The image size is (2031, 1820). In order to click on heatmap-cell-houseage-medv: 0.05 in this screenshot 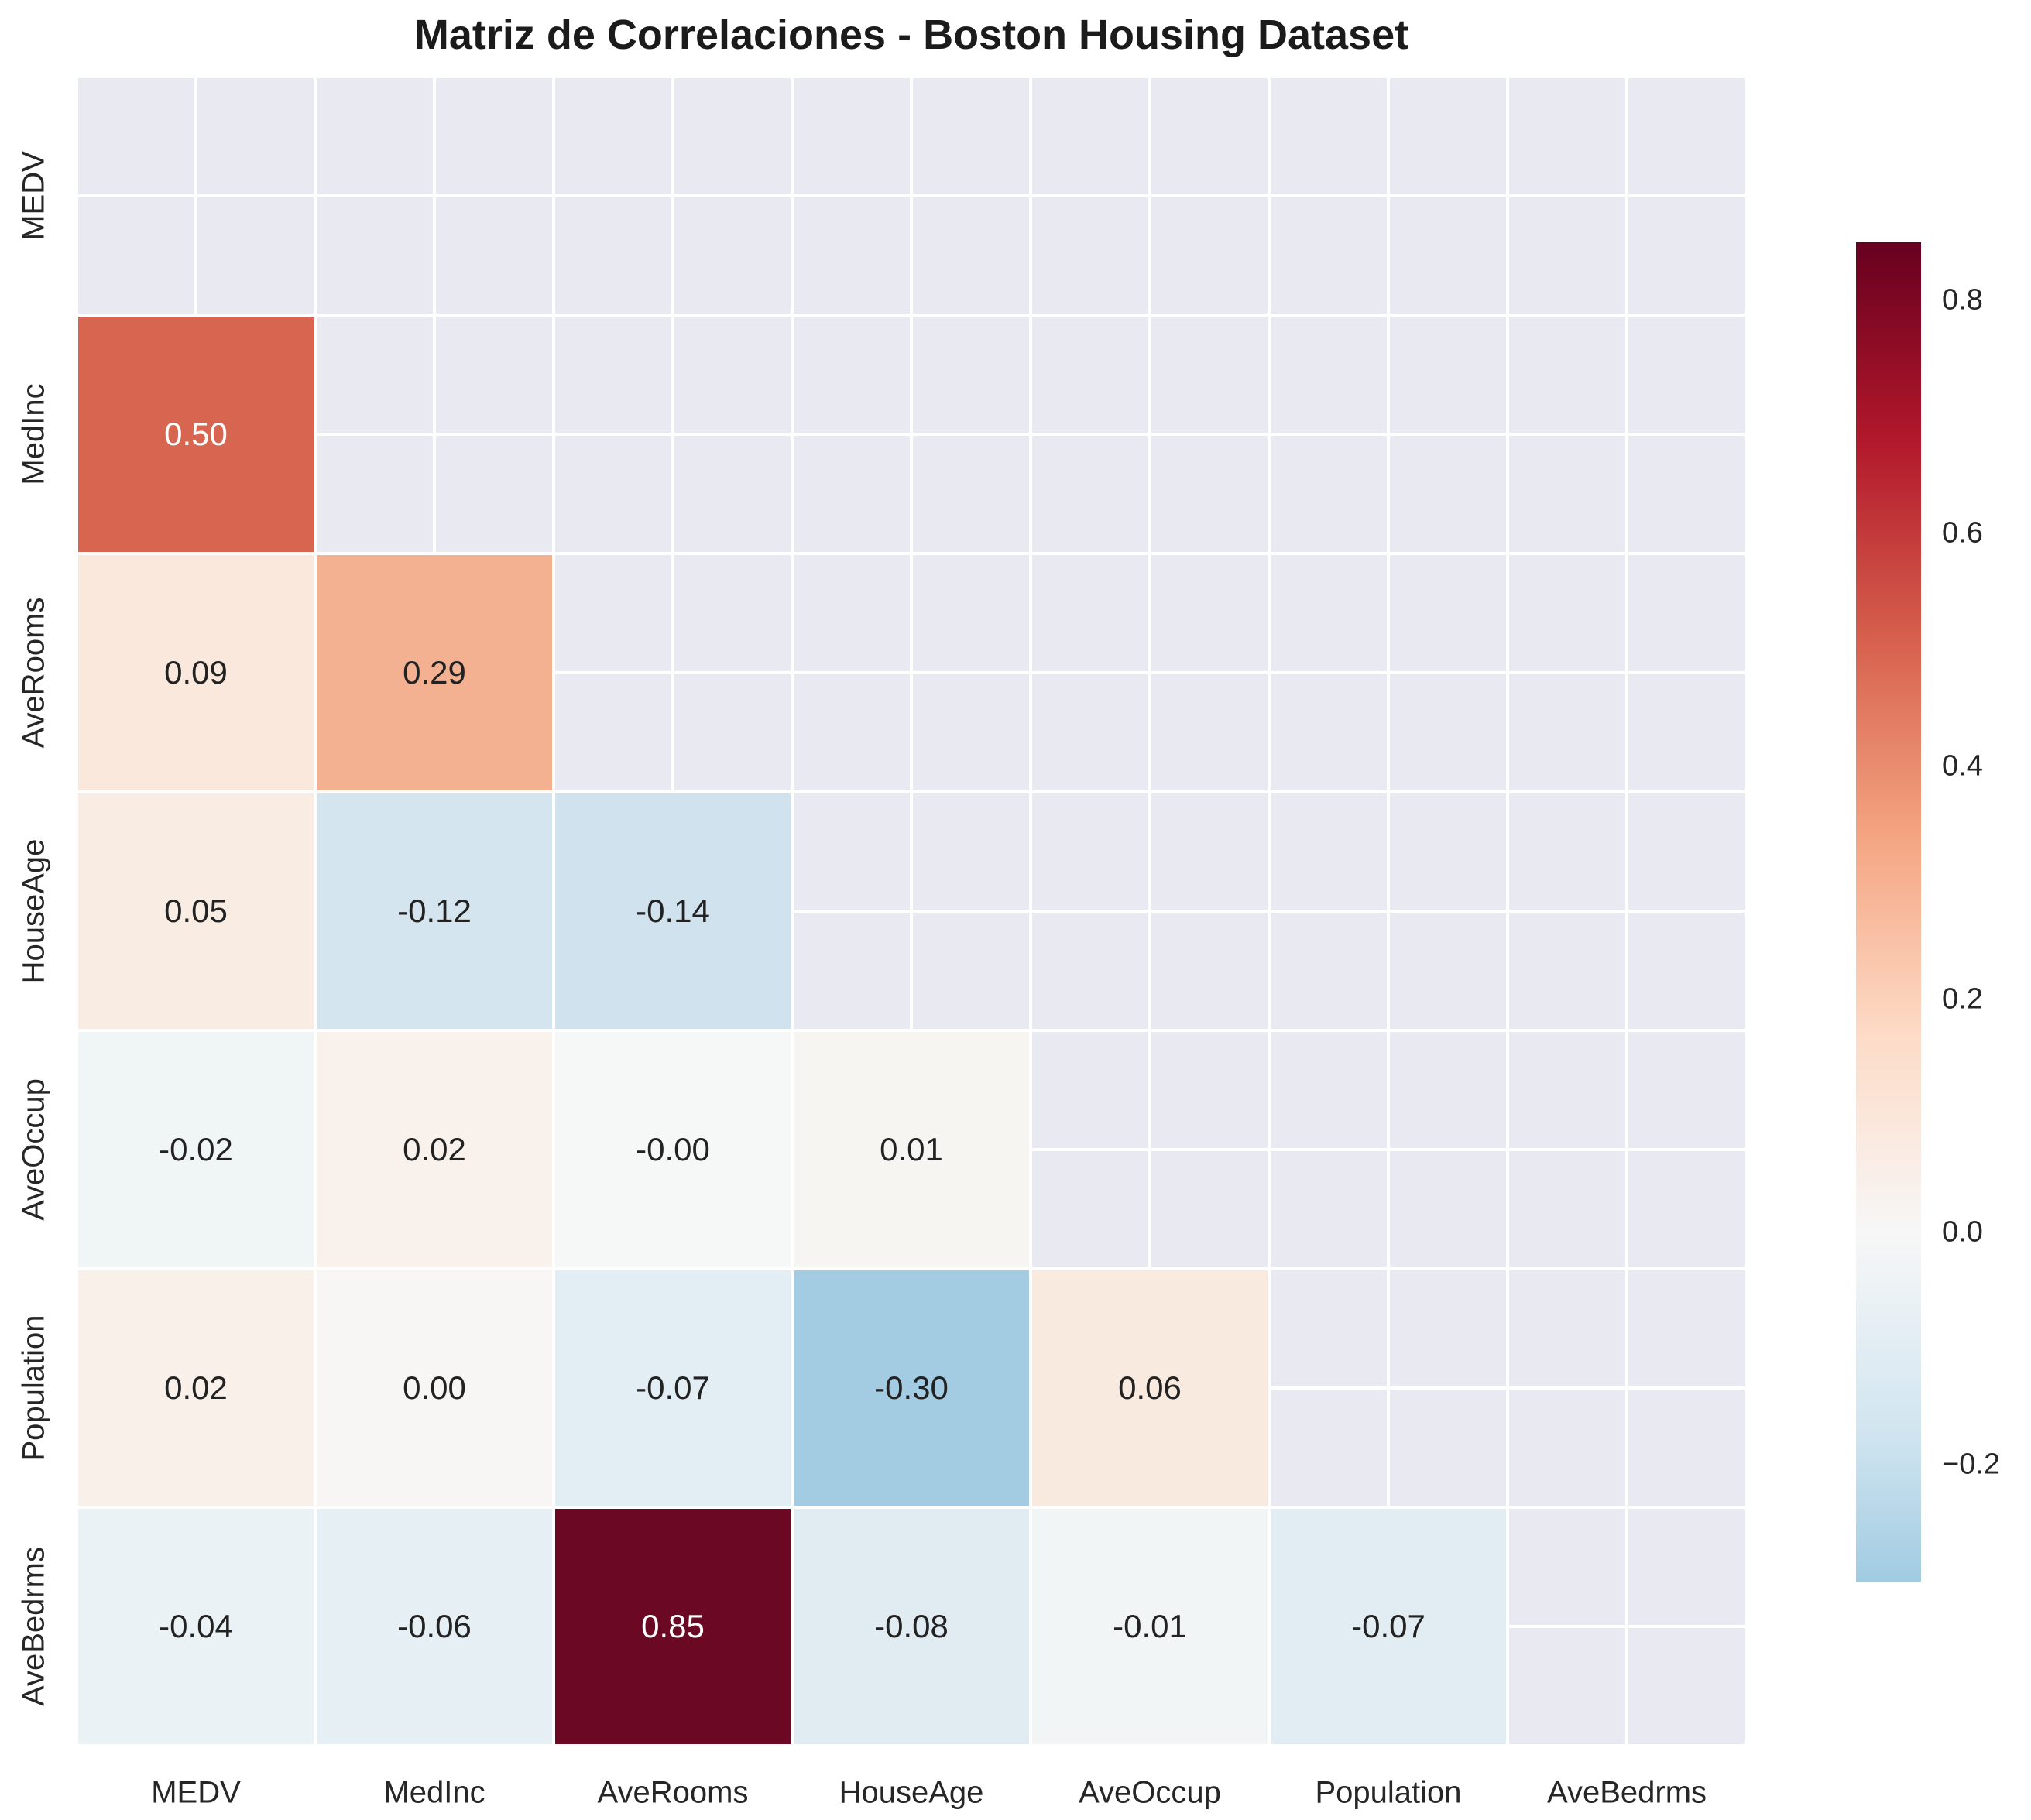, I will do `click(196, 911)`.